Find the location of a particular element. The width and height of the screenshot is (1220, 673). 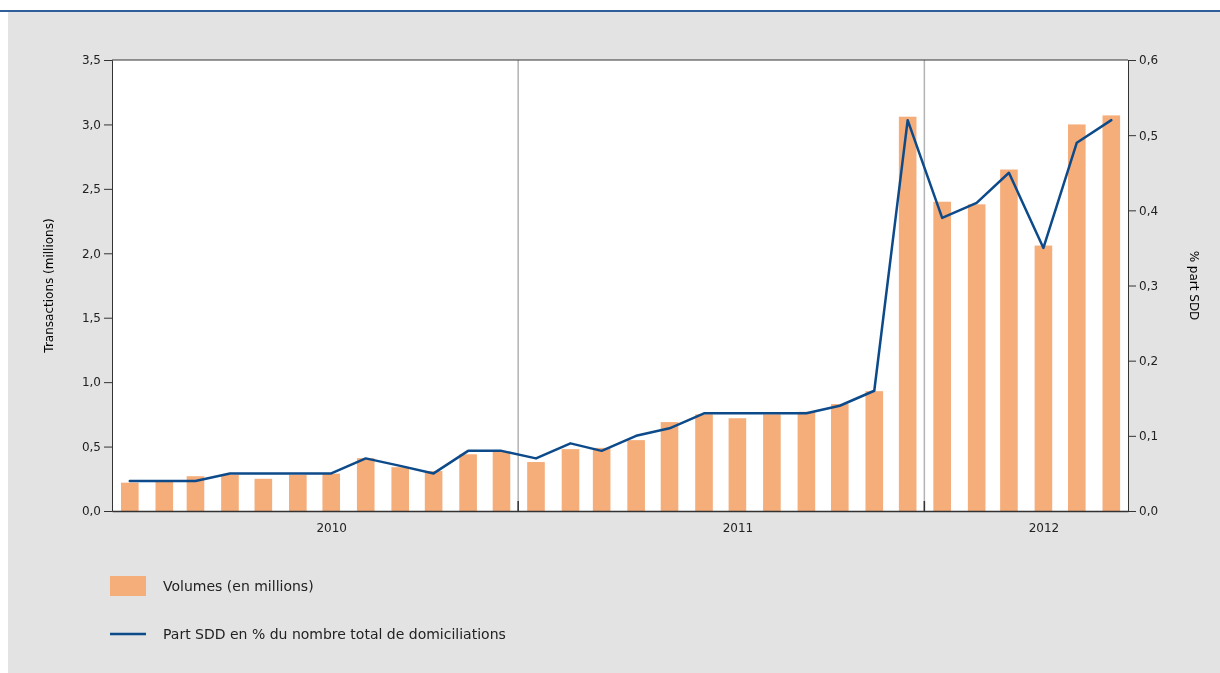

y-tick-label: 1,5 is located at coordinates (91, 318).